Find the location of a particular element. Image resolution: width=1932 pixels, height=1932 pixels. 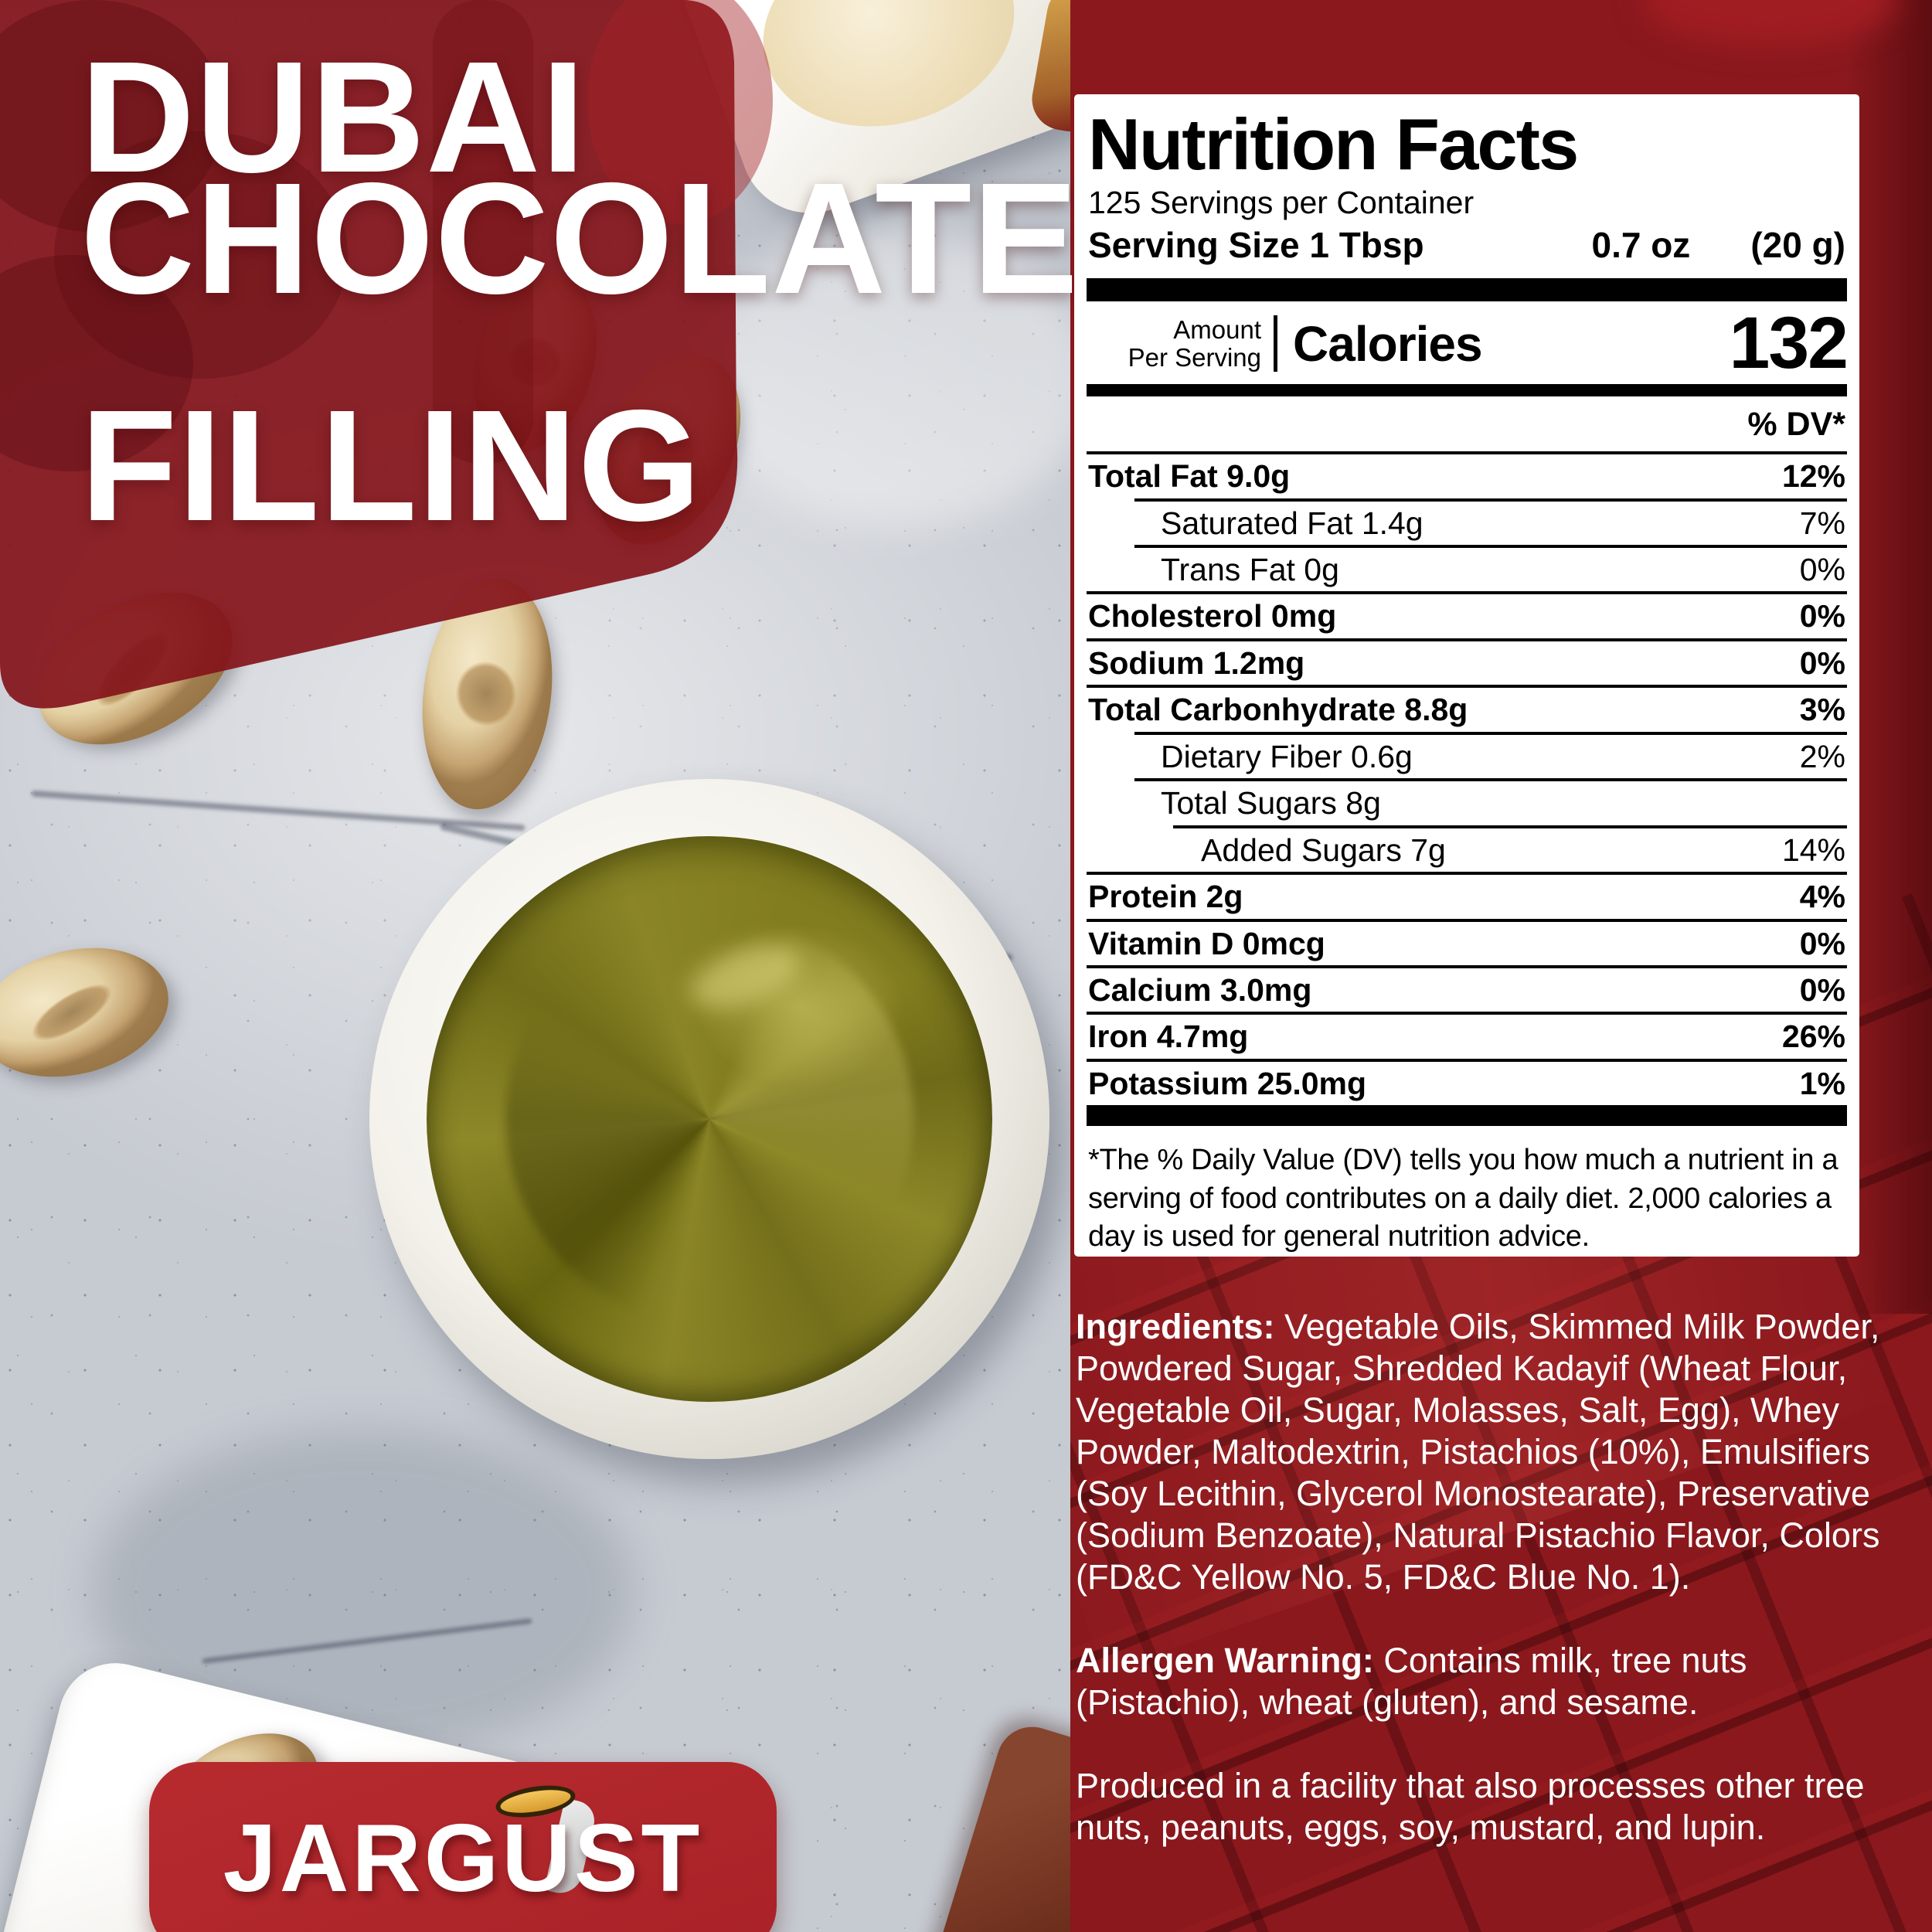

calories-value: 132 is located at coordinates (1789, 344).